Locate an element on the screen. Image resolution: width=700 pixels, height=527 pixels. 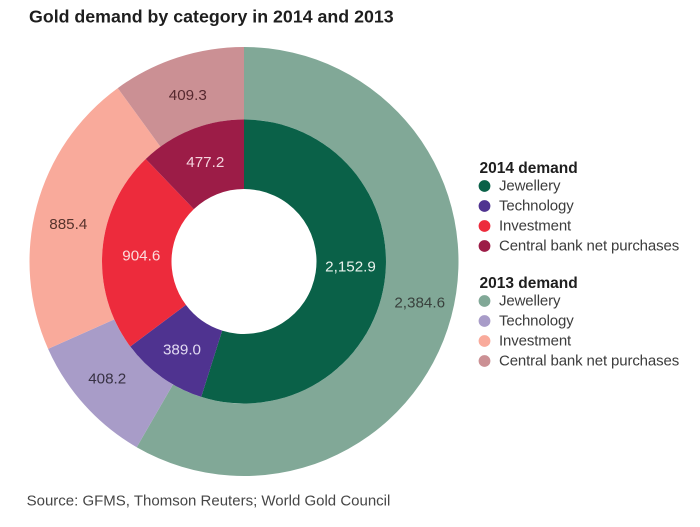
svg-text:Gold demand by category in 201: Gold demand by category in 2014 and 2013 is located at coordinates (211, 17).